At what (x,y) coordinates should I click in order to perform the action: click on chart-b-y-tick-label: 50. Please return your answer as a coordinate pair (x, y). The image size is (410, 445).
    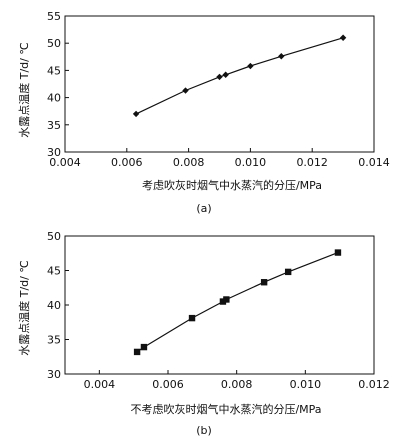
    Looking at the image, I should click on (54, 236).